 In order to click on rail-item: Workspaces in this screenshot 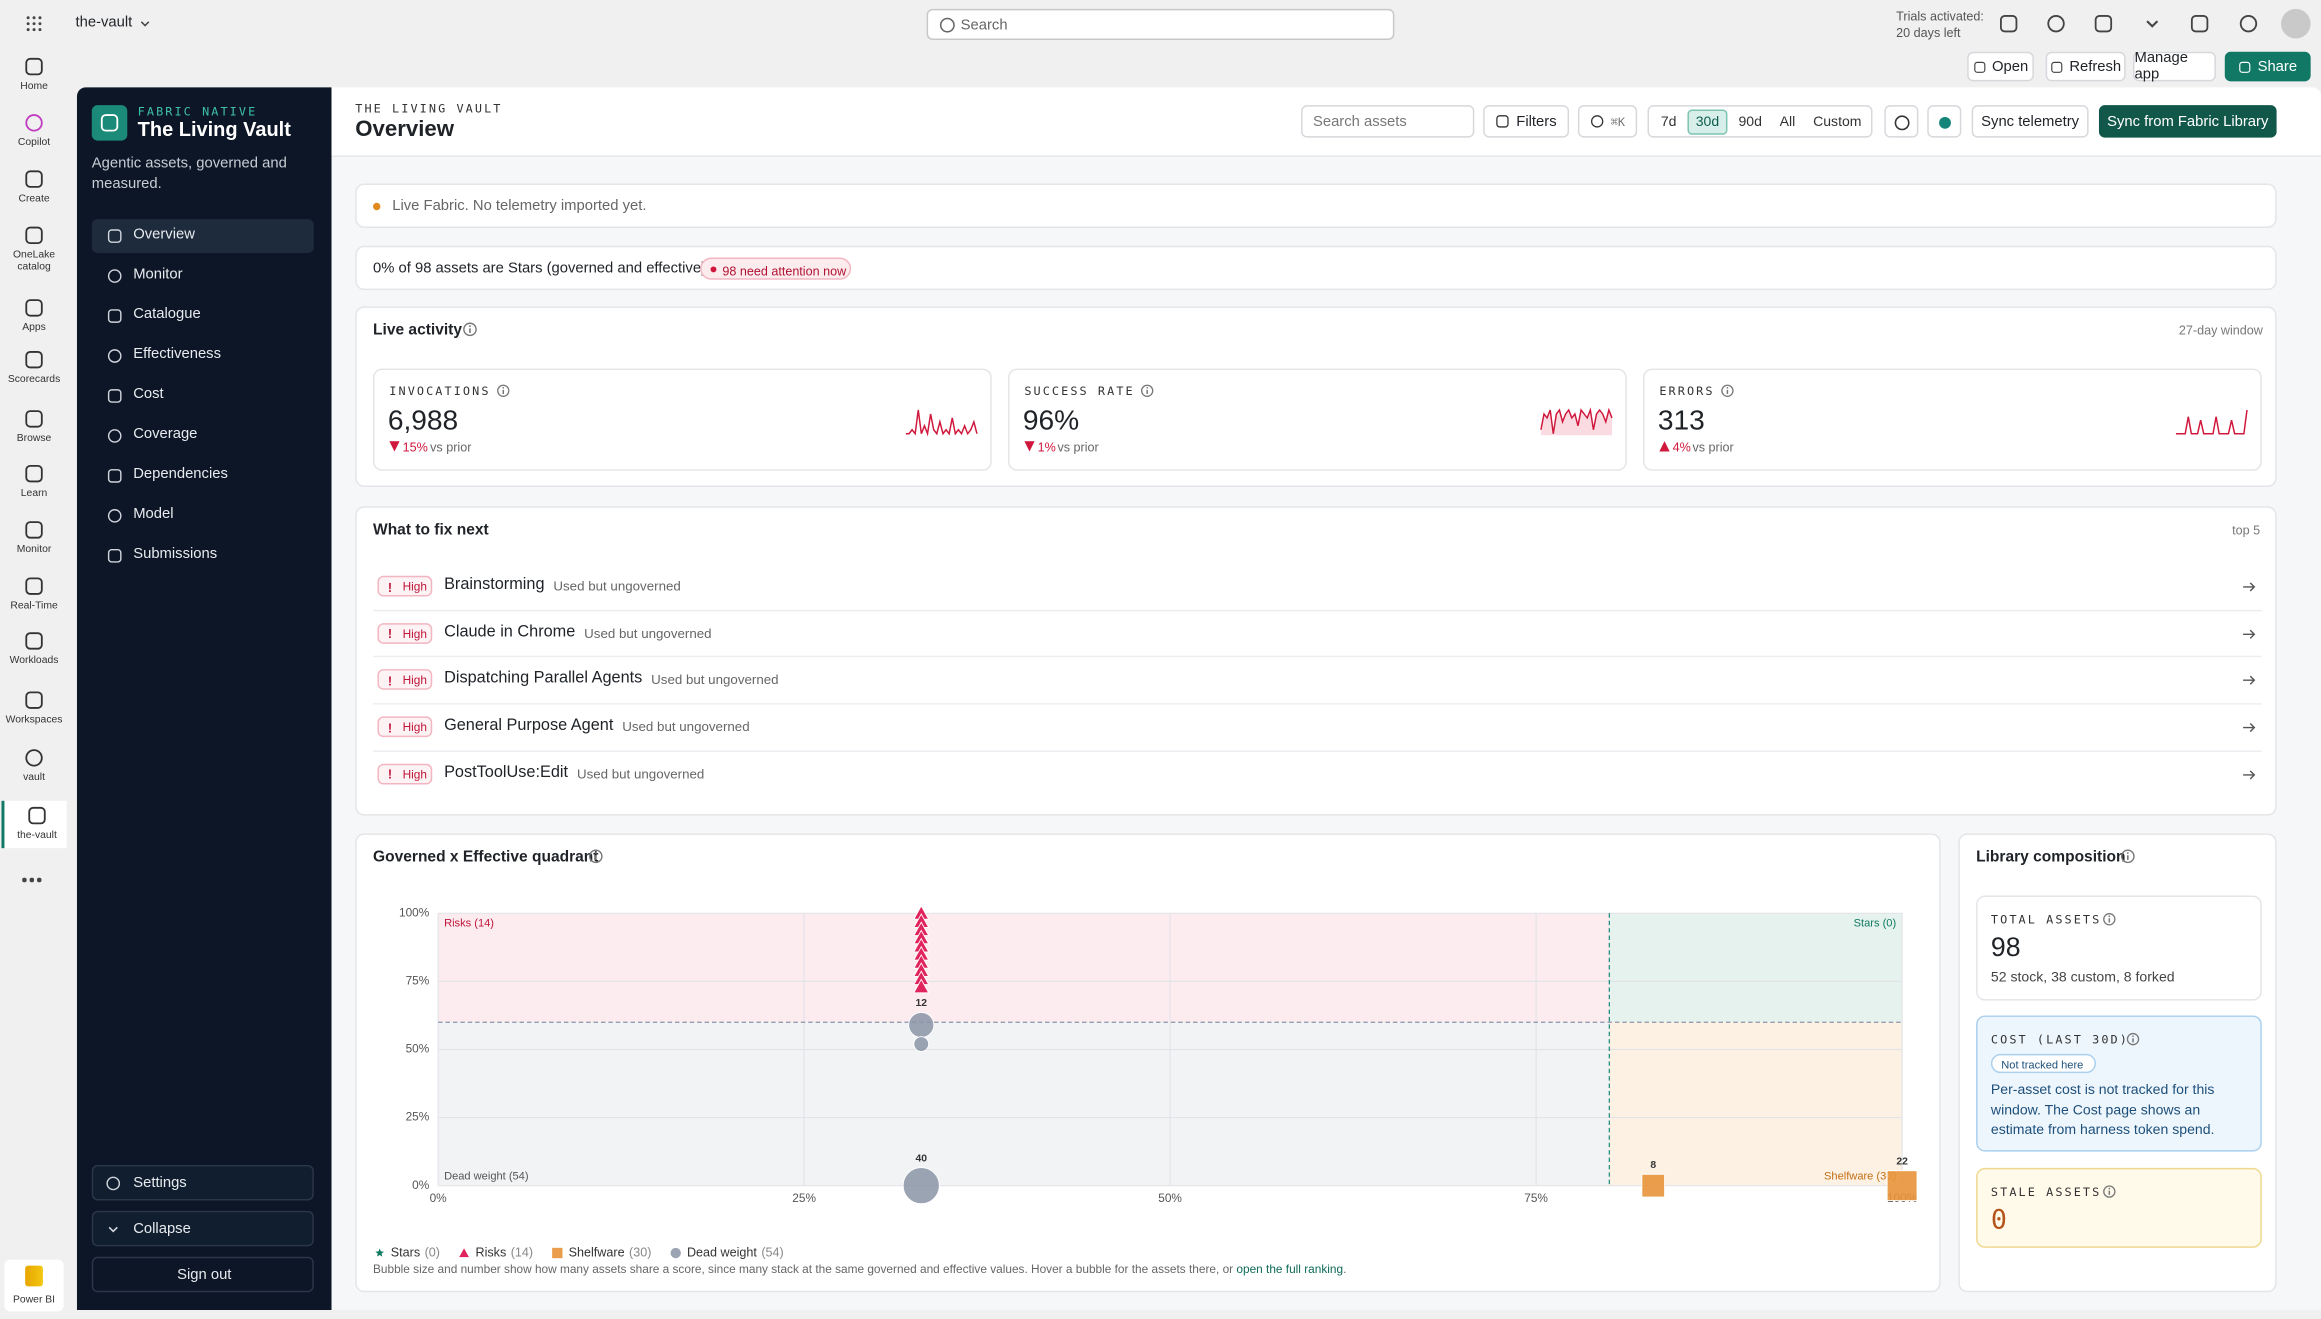, I will do `click(33, 708)`.